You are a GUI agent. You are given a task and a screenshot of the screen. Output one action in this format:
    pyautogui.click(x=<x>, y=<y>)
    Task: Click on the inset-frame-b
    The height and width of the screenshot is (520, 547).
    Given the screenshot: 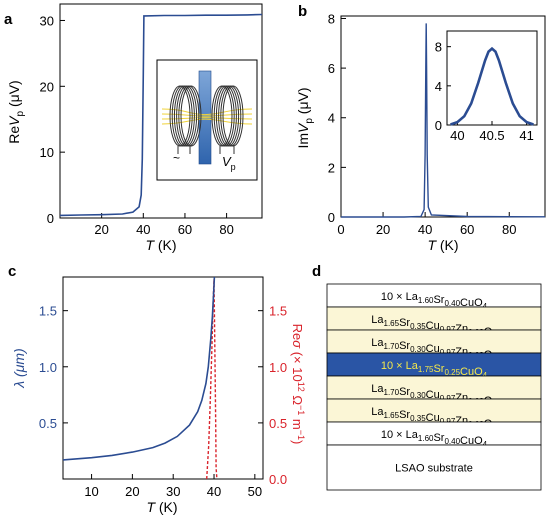 What is the action you would take?
    pyautogui.click(x=492, y=78)
    